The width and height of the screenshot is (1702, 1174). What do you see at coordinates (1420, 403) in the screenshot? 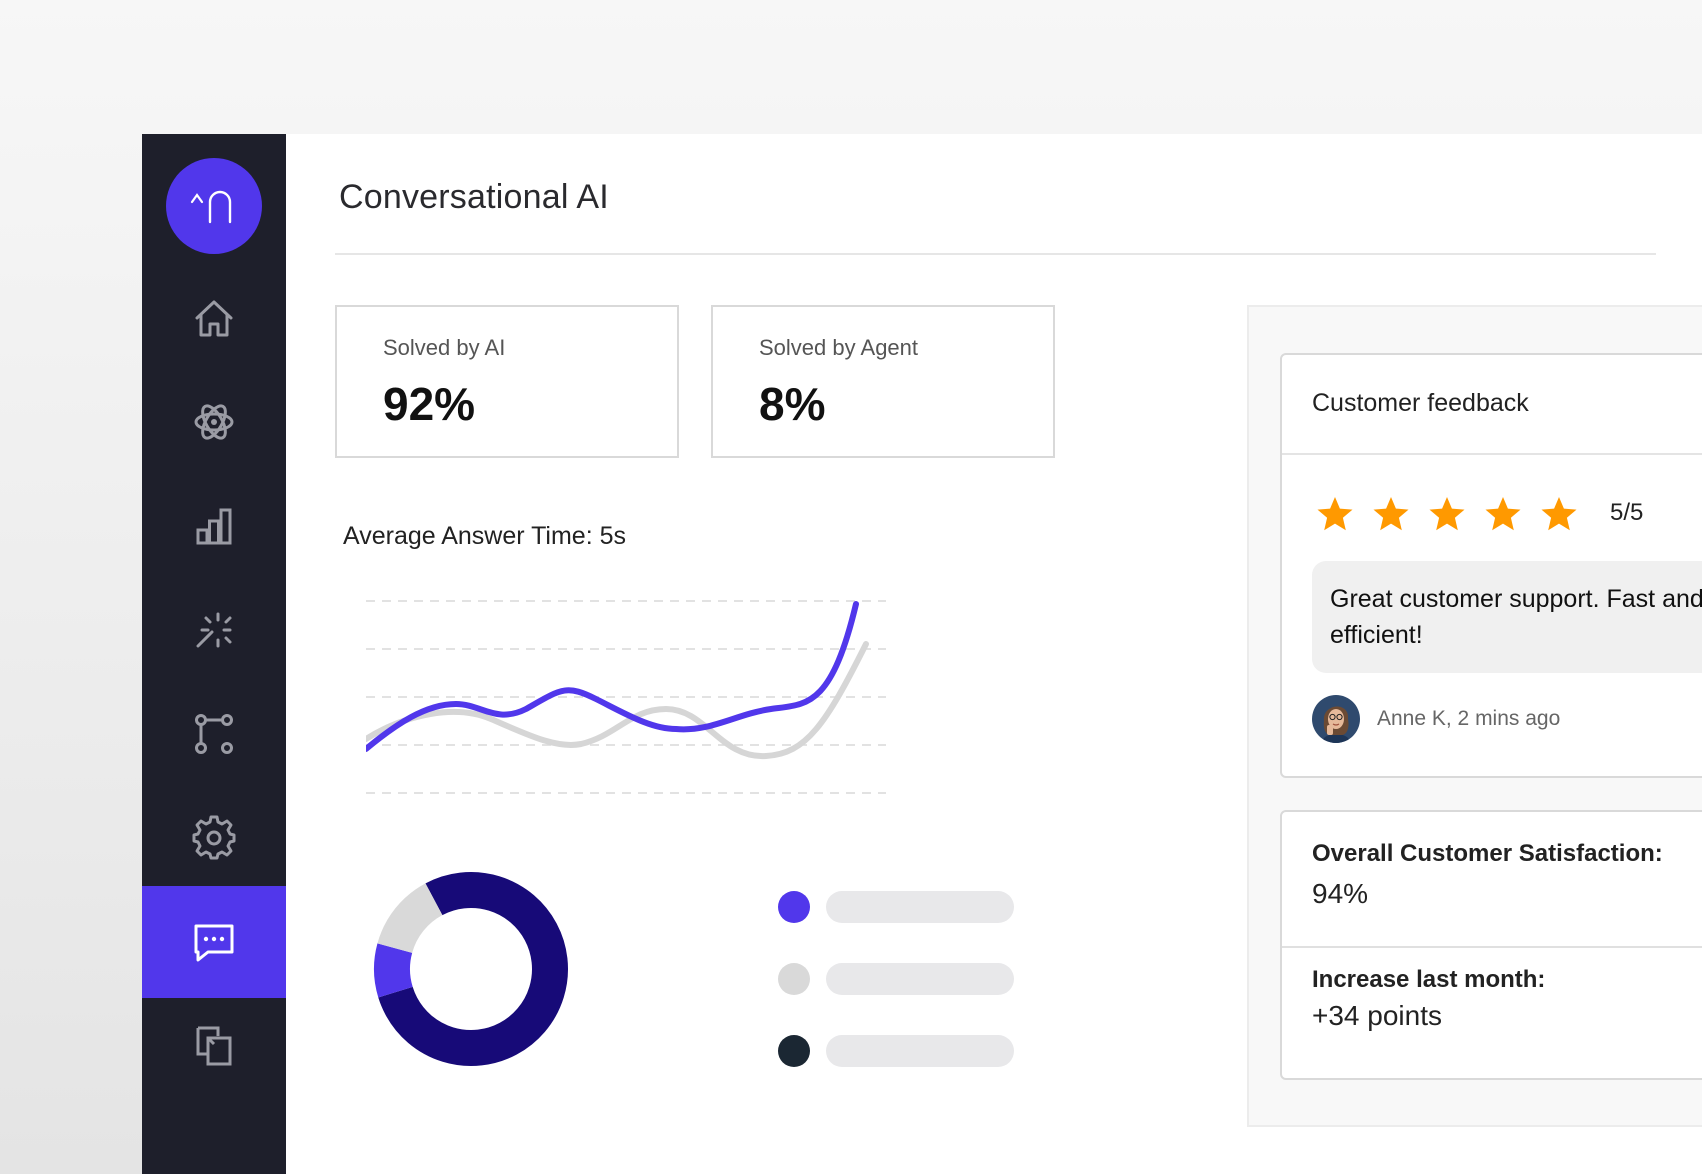
I see `feedback-title: Customer feedback` at bounding box center [1420, 403].